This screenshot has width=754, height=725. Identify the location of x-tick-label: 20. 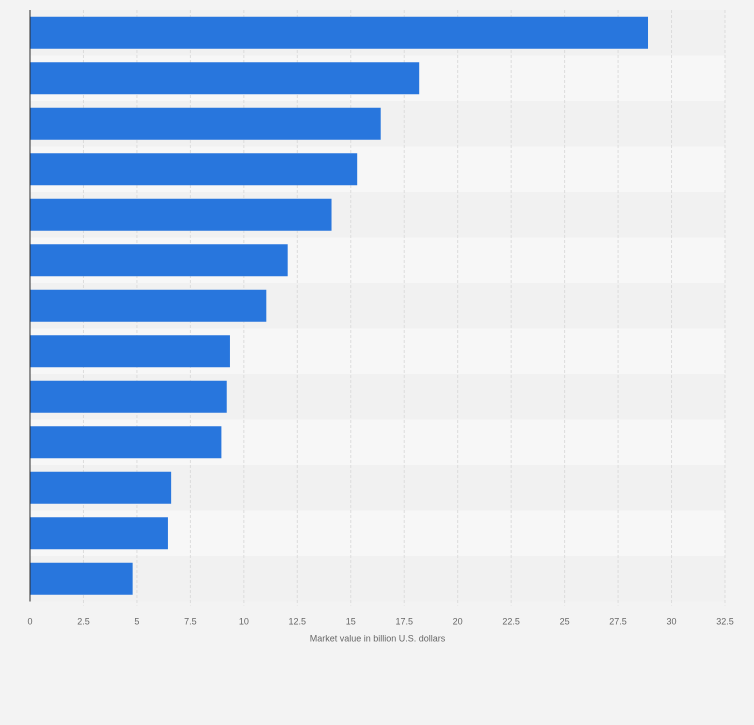
(458, 622).